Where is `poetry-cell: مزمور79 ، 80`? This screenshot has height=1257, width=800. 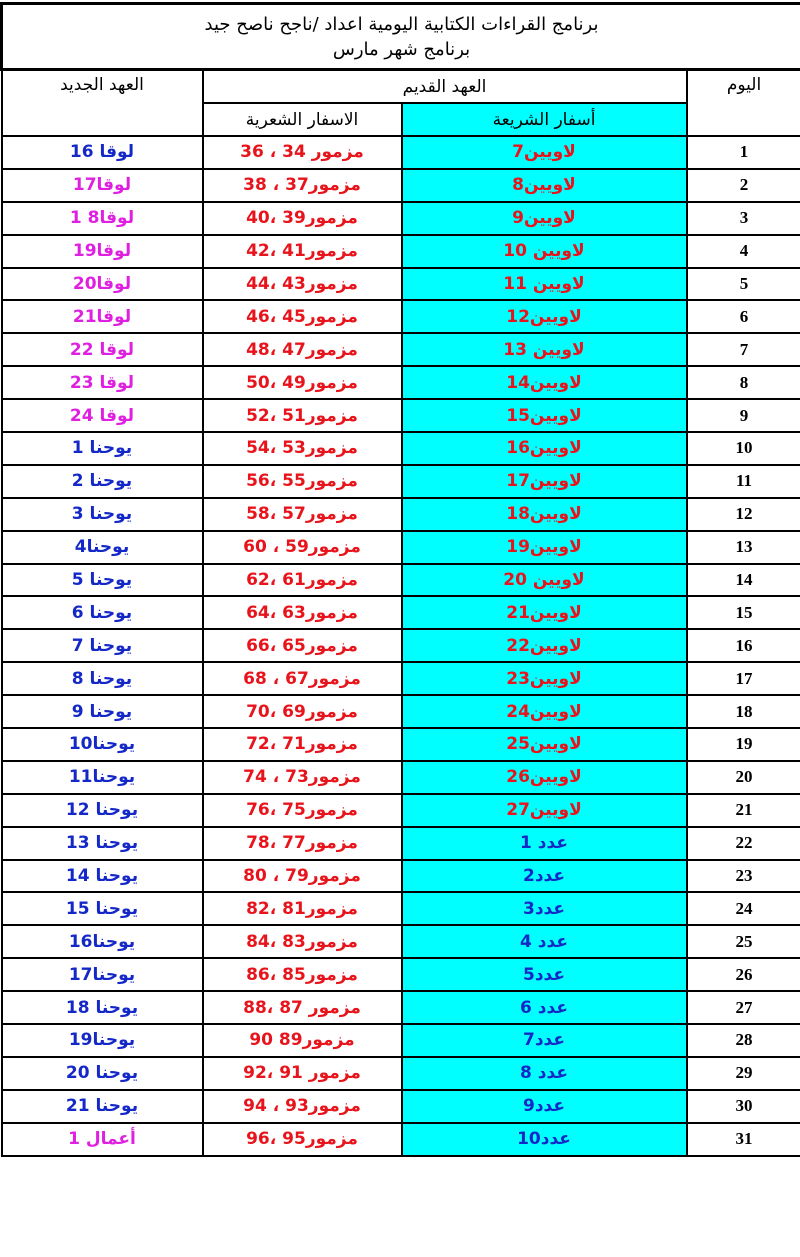 poetry-cell: مزمور79 ، 80 is located at coordinates (302, 876).